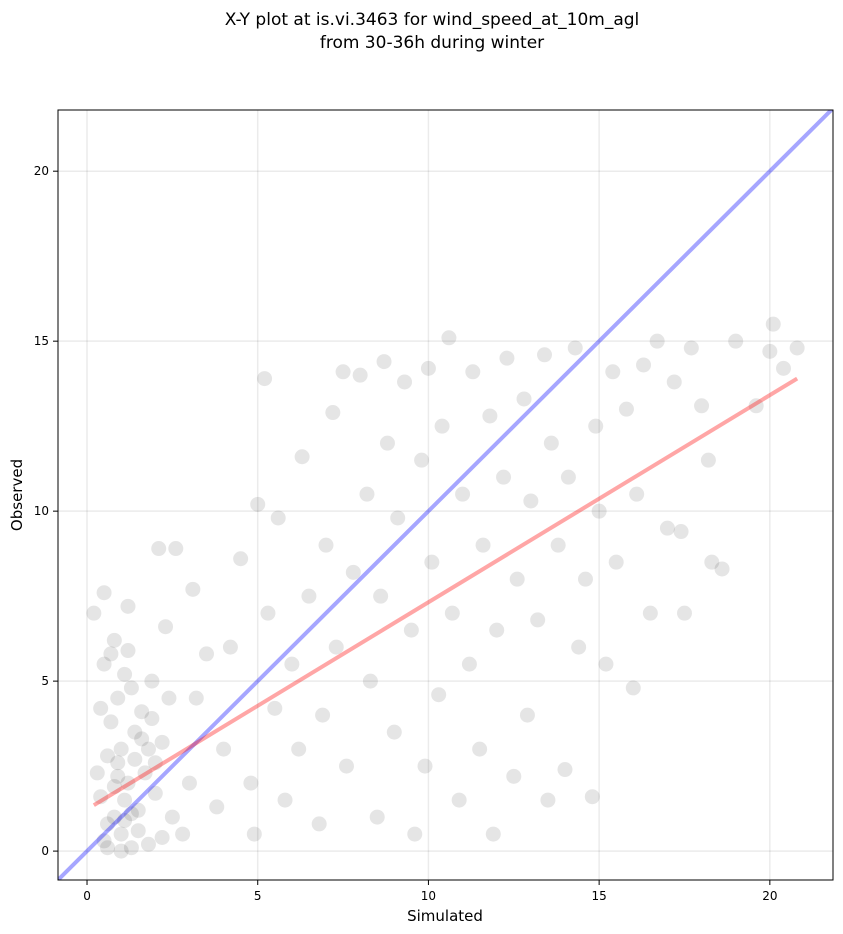 The image size is (843, 934). I want to click on x-tick-label: 15, so click(598, 896).